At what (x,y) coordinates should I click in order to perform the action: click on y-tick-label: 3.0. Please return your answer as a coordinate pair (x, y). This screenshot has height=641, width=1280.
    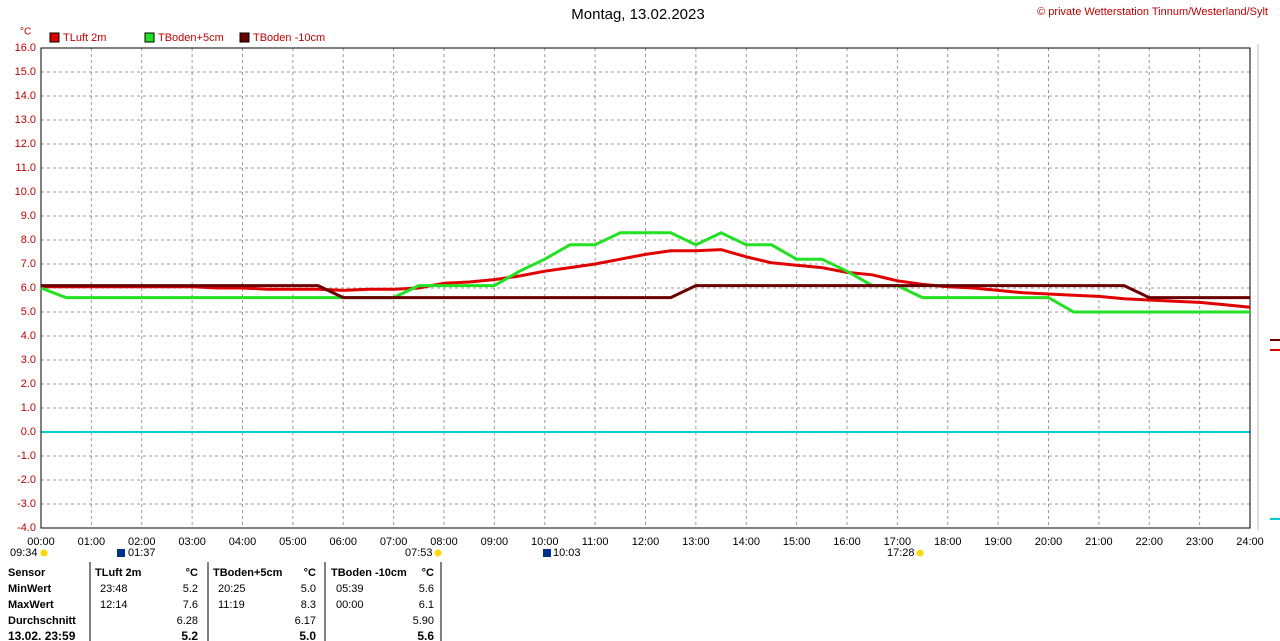
    Looking at the image, I should click on (28, 360).